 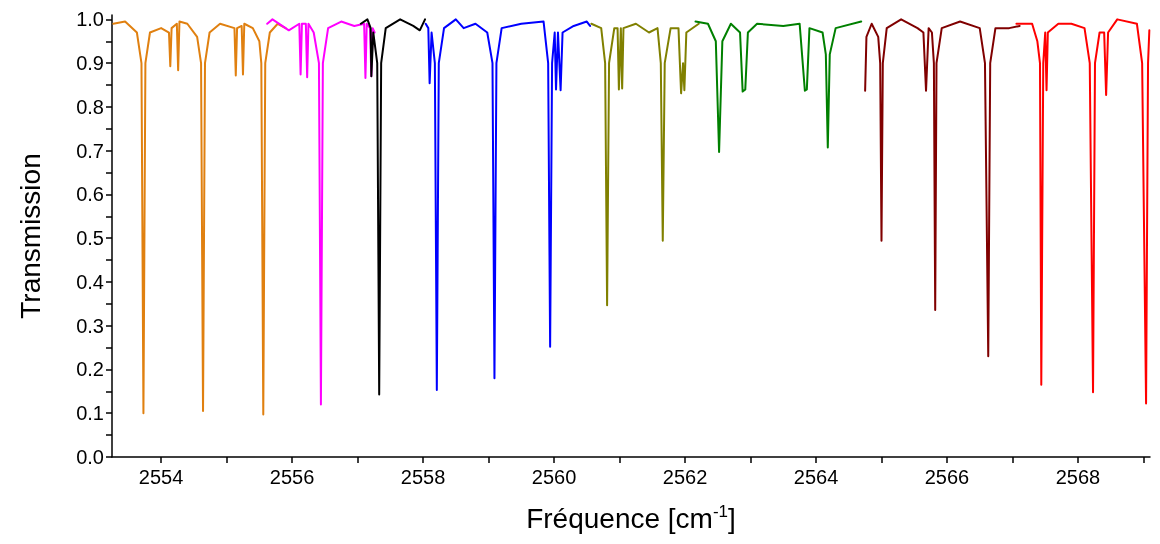 I want to click on y-tick-label: 0.8, so click(x=90, y=106).